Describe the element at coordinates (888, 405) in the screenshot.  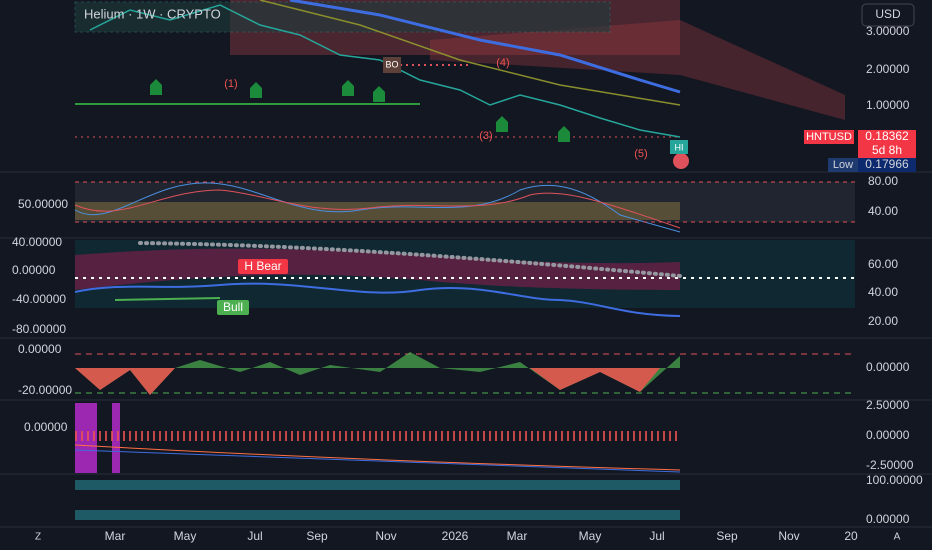
I see `y-axis-label: 2.50000` at that location.